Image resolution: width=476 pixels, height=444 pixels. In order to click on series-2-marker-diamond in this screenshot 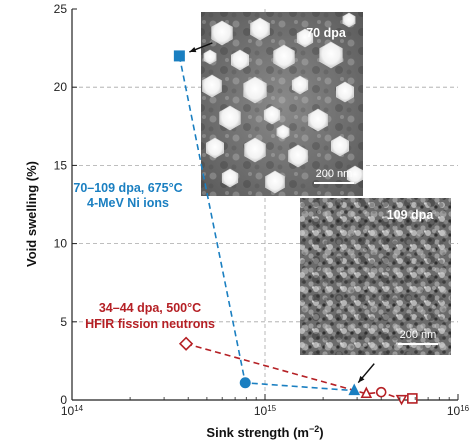, I will do `click(186, 343)`.